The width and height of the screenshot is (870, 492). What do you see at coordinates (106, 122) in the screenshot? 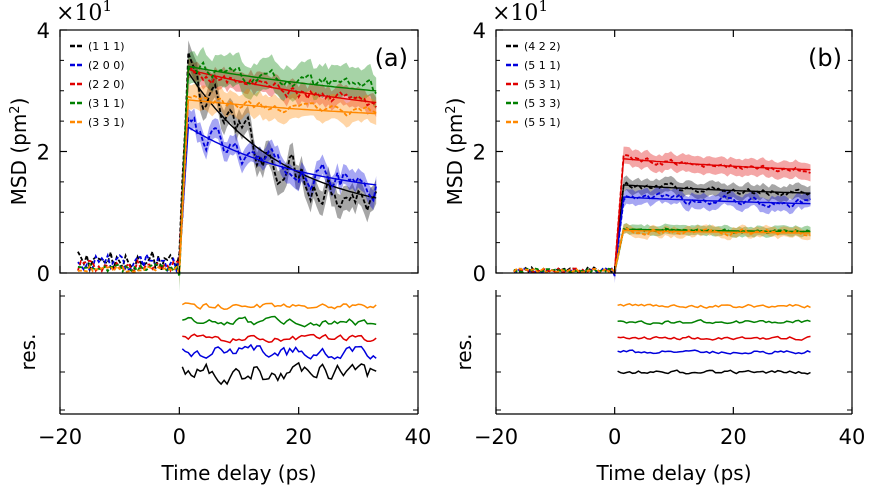
I see `legend-label-4: (3 3 1)` at bounding box center [106, 122].